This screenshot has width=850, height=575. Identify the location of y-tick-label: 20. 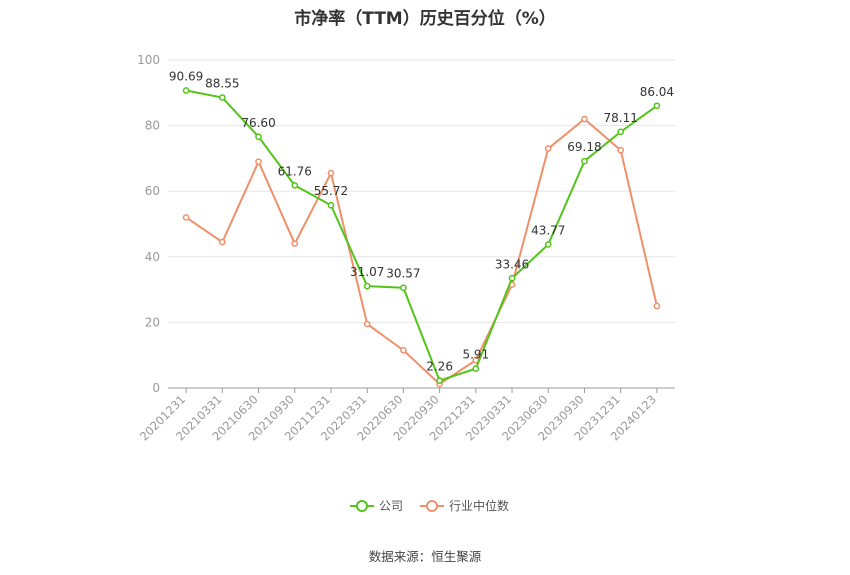
(152, 322).